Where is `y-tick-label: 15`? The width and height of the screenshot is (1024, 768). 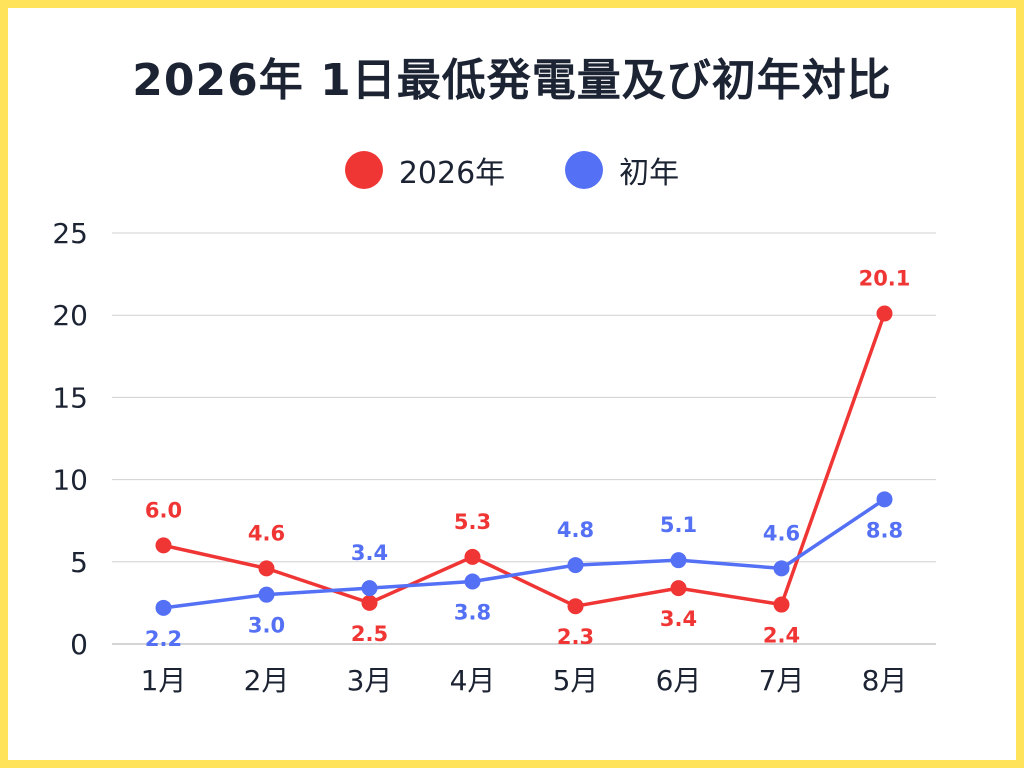
y-tick-label: 15 is located at coordinates (70, 397).